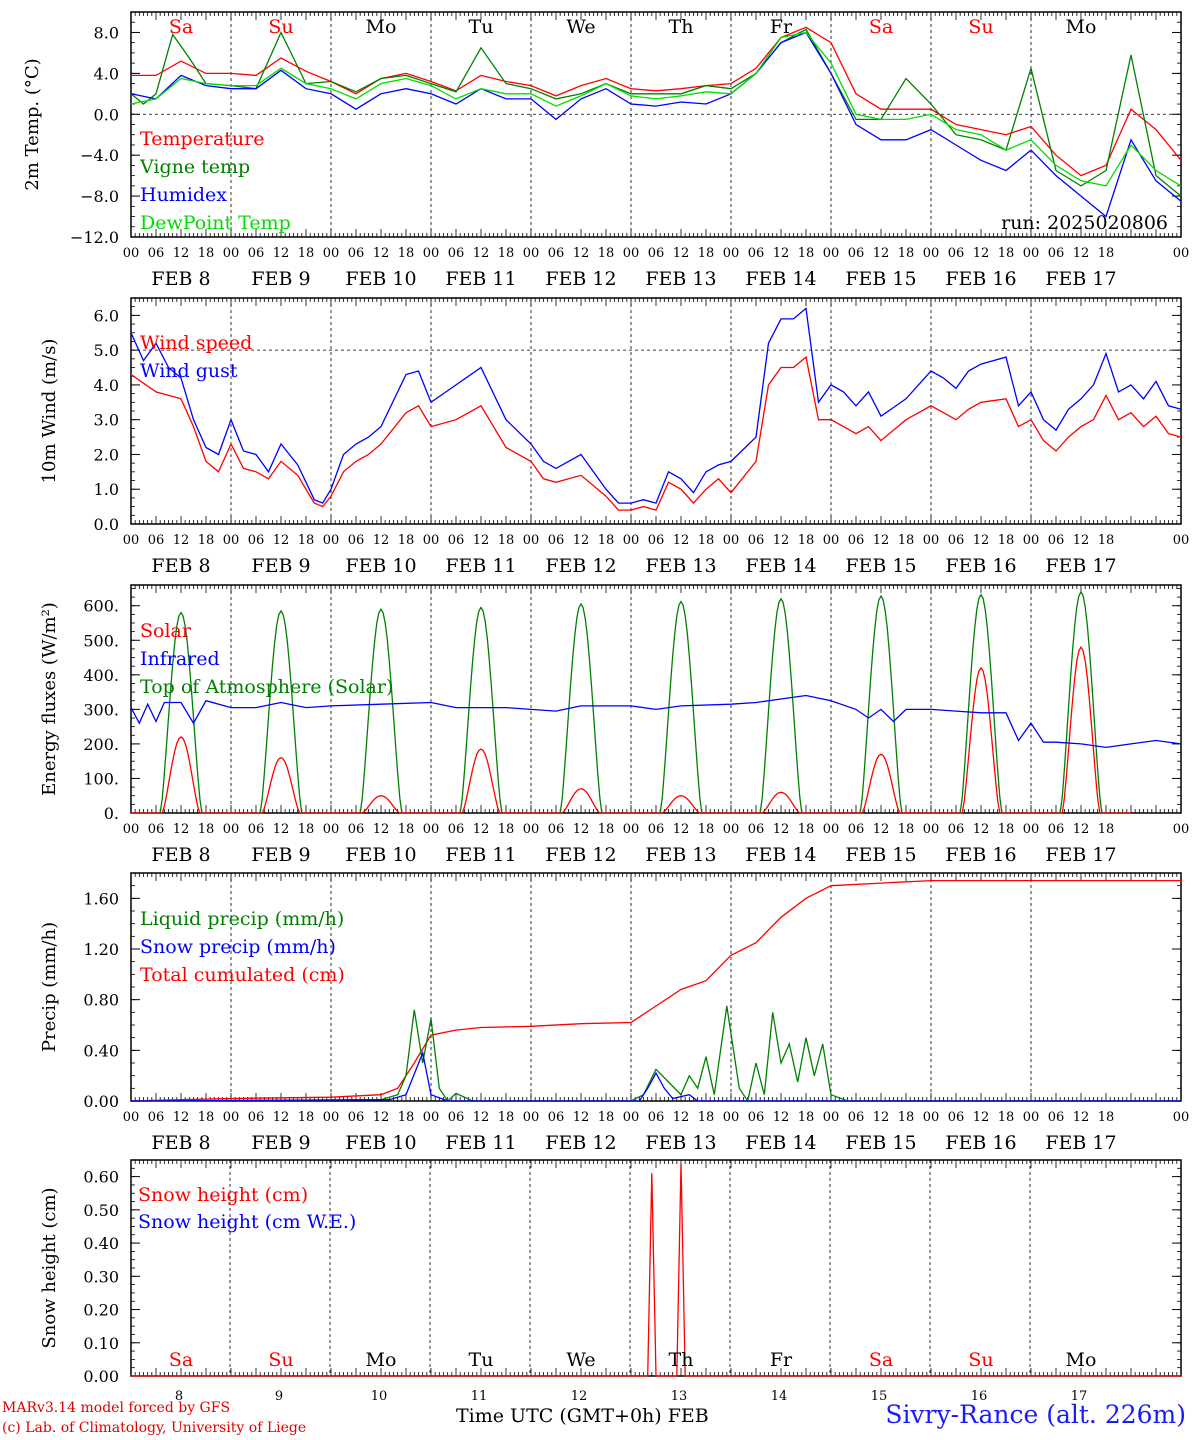 This screenshot has height=1440, width=1194. Describe the element at coordinates (781, 1360) in the screenshot. I see `weekday-label: Fr` at that location.